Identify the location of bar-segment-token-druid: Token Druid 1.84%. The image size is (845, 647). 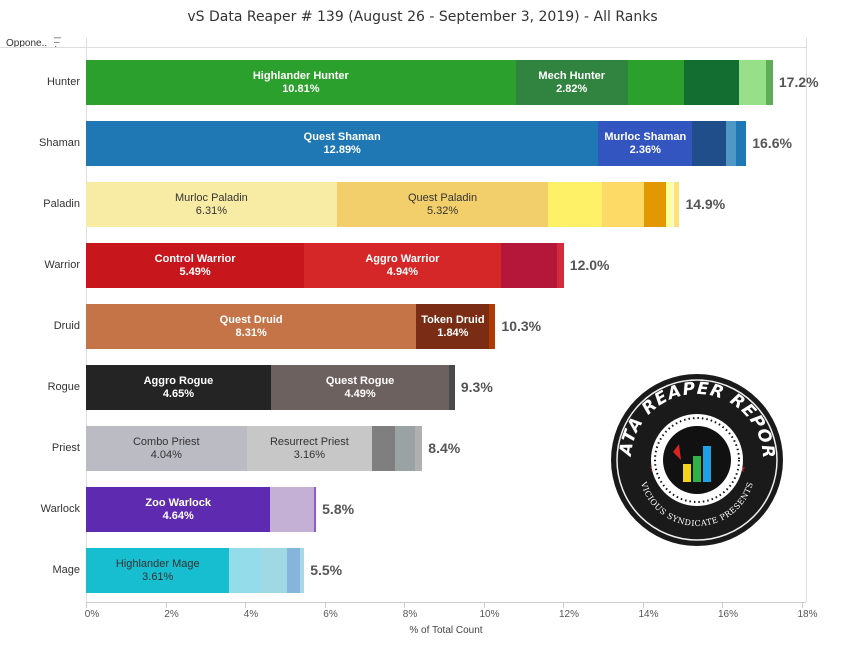
(453, 326).